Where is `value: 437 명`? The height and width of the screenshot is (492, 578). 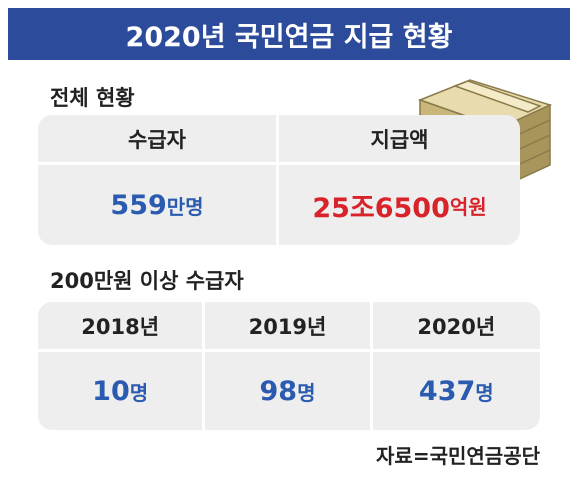 value: 437 명 is located at coordinates (456, 391).